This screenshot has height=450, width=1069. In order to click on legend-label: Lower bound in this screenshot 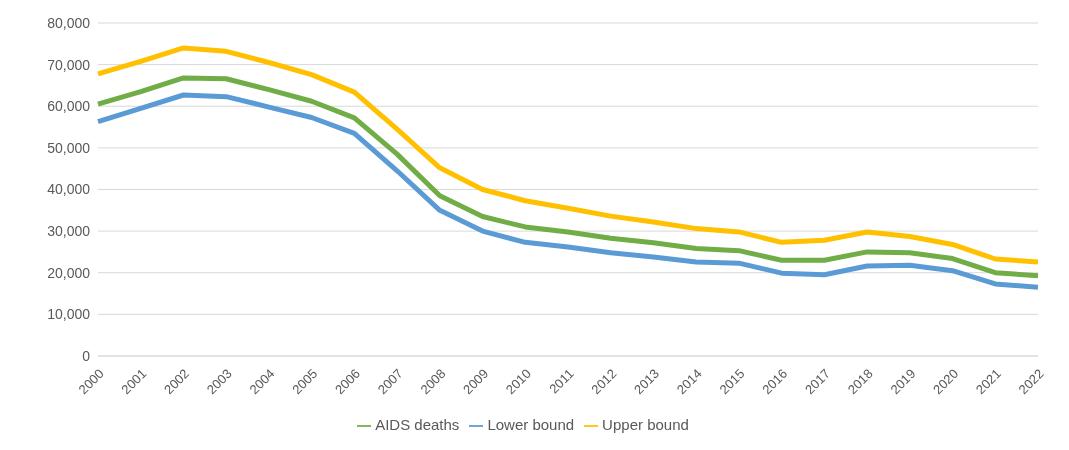, I will do `click(531, 424)`.